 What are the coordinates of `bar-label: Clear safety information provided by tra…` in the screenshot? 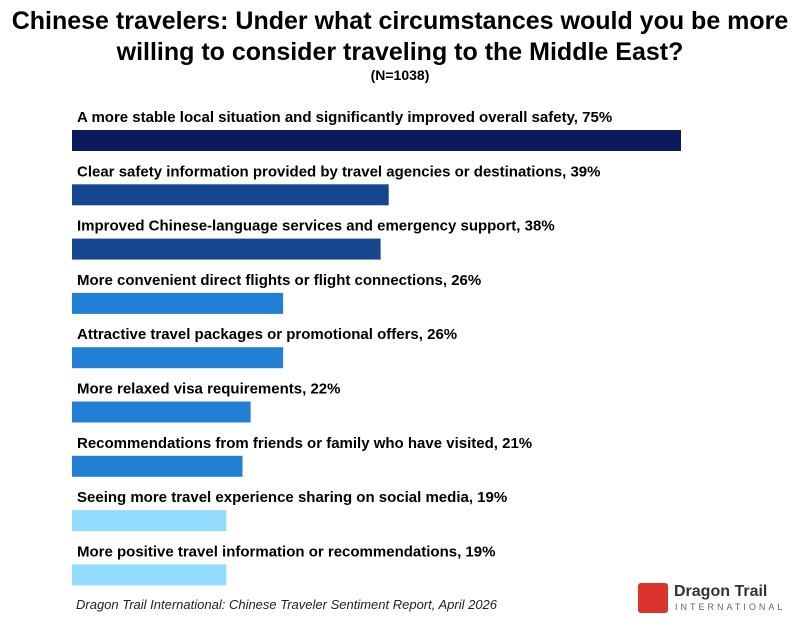 It's located at (339, 171).